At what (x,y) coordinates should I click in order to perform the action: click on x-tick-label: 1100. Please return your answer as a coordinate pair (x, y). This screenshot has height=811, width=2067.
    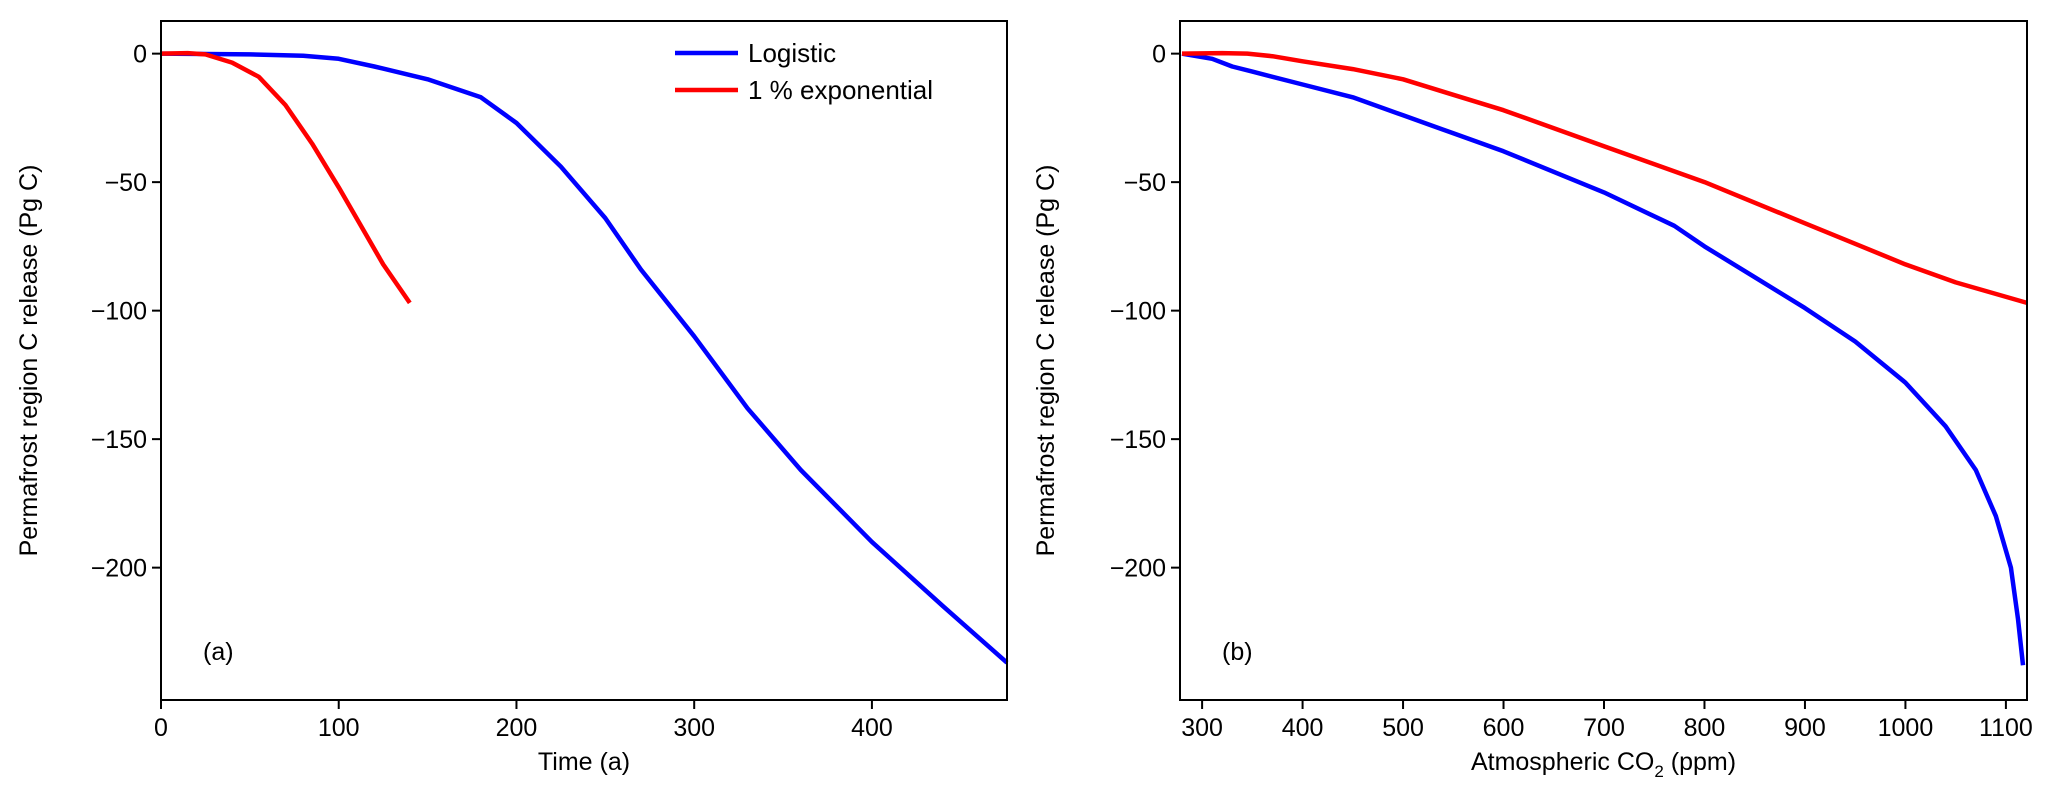
    Looking at the image, I should click on (2006, 728).